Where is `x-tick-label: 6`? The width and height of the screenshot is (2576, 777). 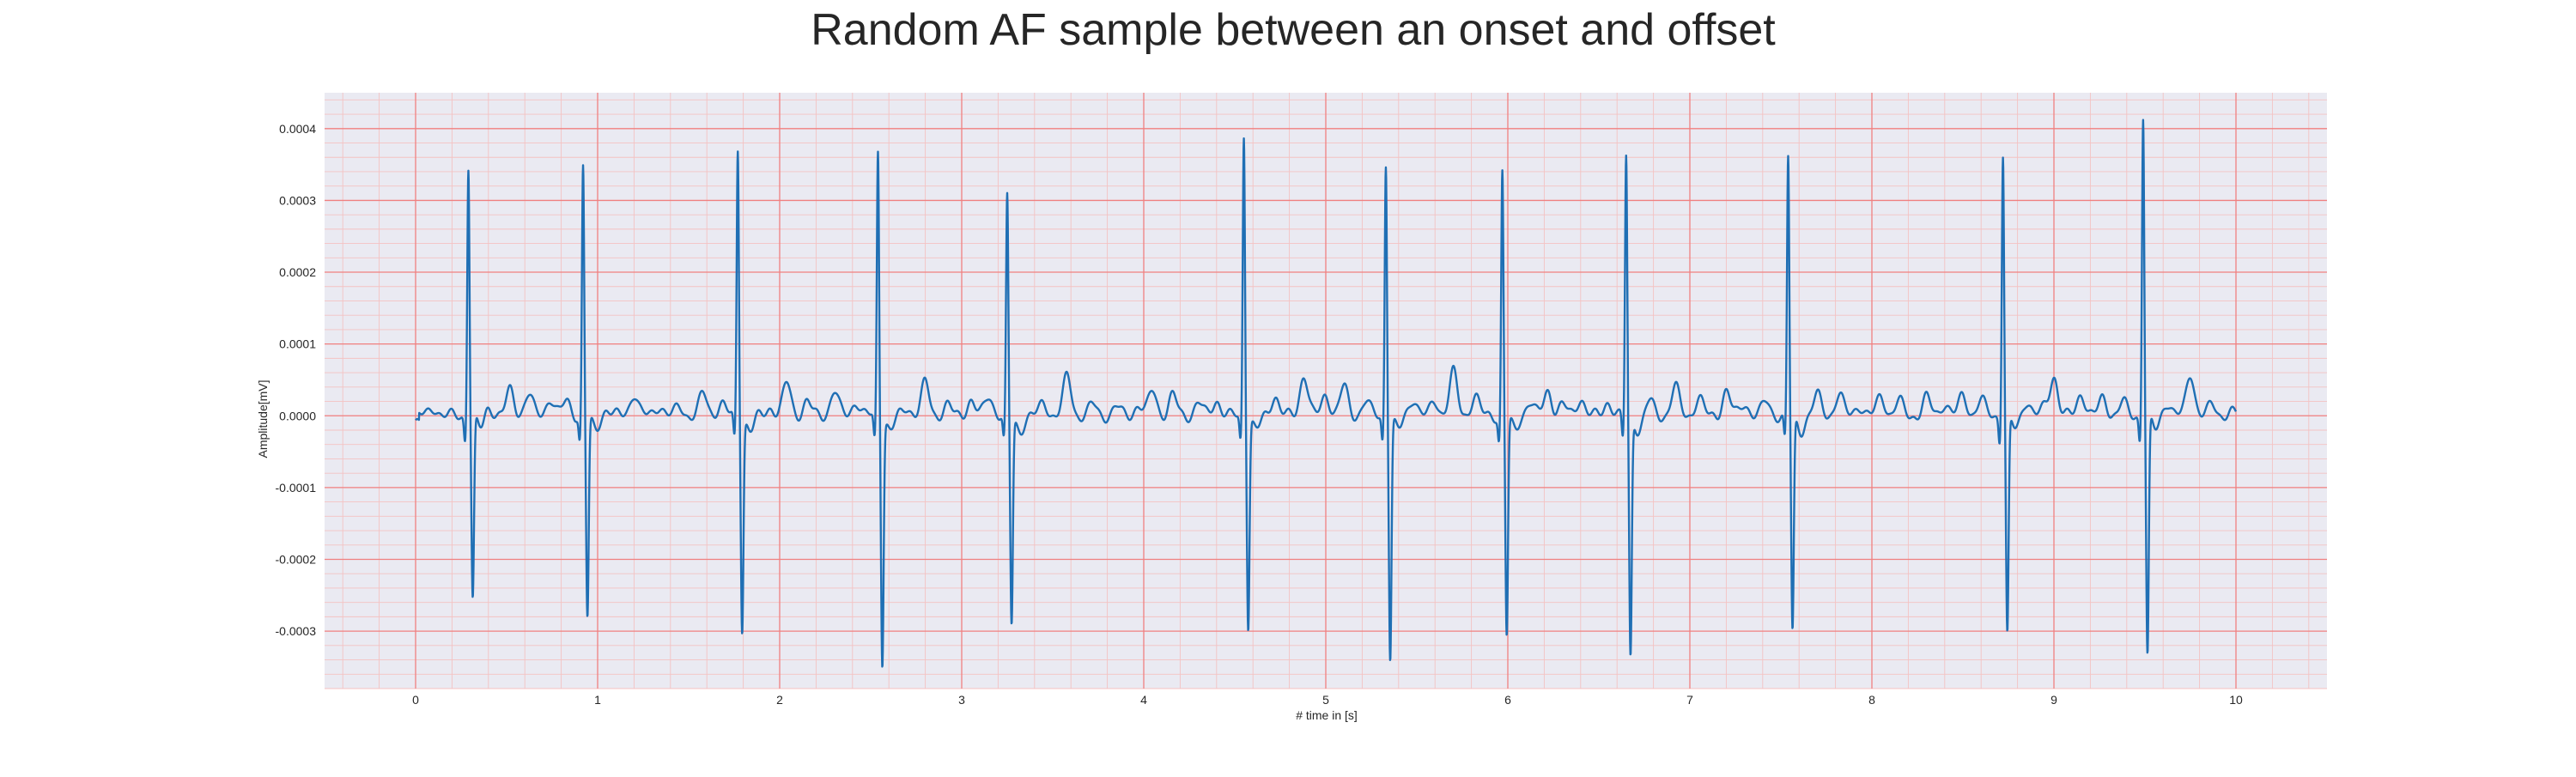 x-tick-label: 6 is located at coordinates (1507, 700).